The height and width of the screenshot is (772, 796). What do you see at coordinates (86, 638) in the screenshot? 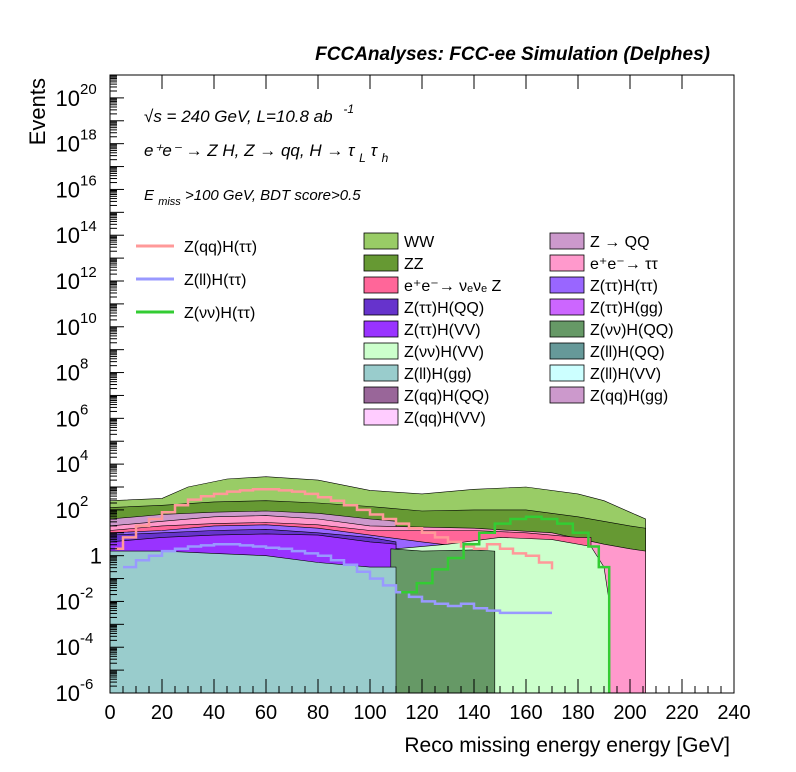
I see `y-tick-exponent-1: -4` at bounding box center [86, 638].